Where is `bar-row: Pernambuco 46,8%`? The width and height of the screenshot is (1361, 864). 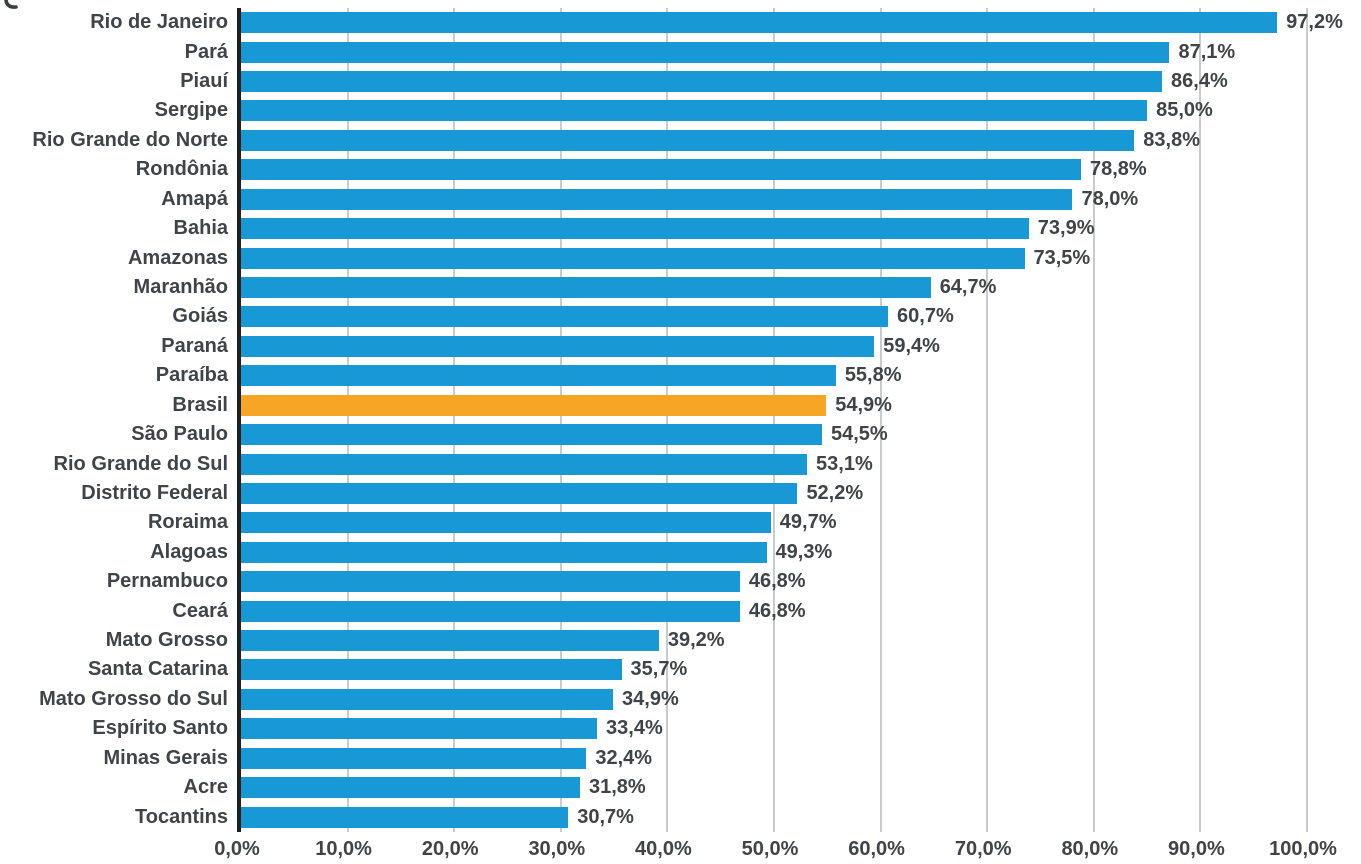 bar-row: Pernambuco 46,8% is located at coordinates (680, 581).